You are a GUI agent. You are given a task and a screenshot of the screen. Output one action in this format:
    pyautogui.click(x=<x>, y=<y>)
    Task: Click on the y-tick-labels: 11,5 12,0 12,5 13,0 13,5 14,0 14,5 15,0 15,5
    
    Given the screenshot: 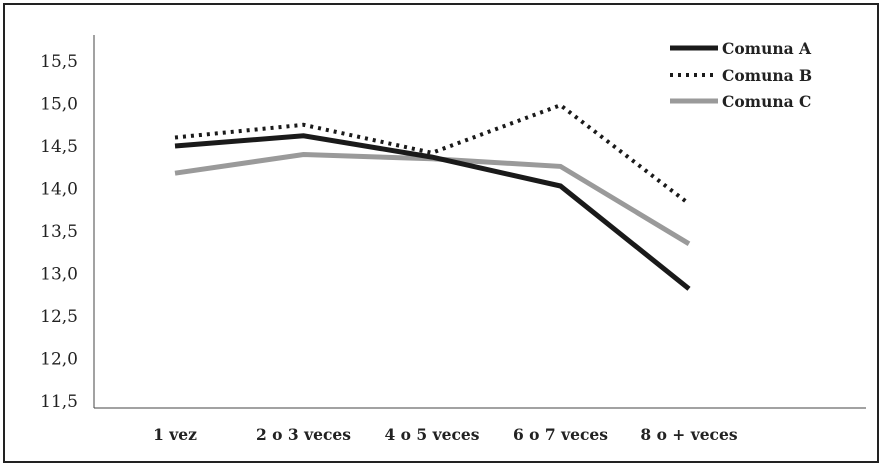 What is the action you would take?
    pyautogui.click(x=59, y=232)
    